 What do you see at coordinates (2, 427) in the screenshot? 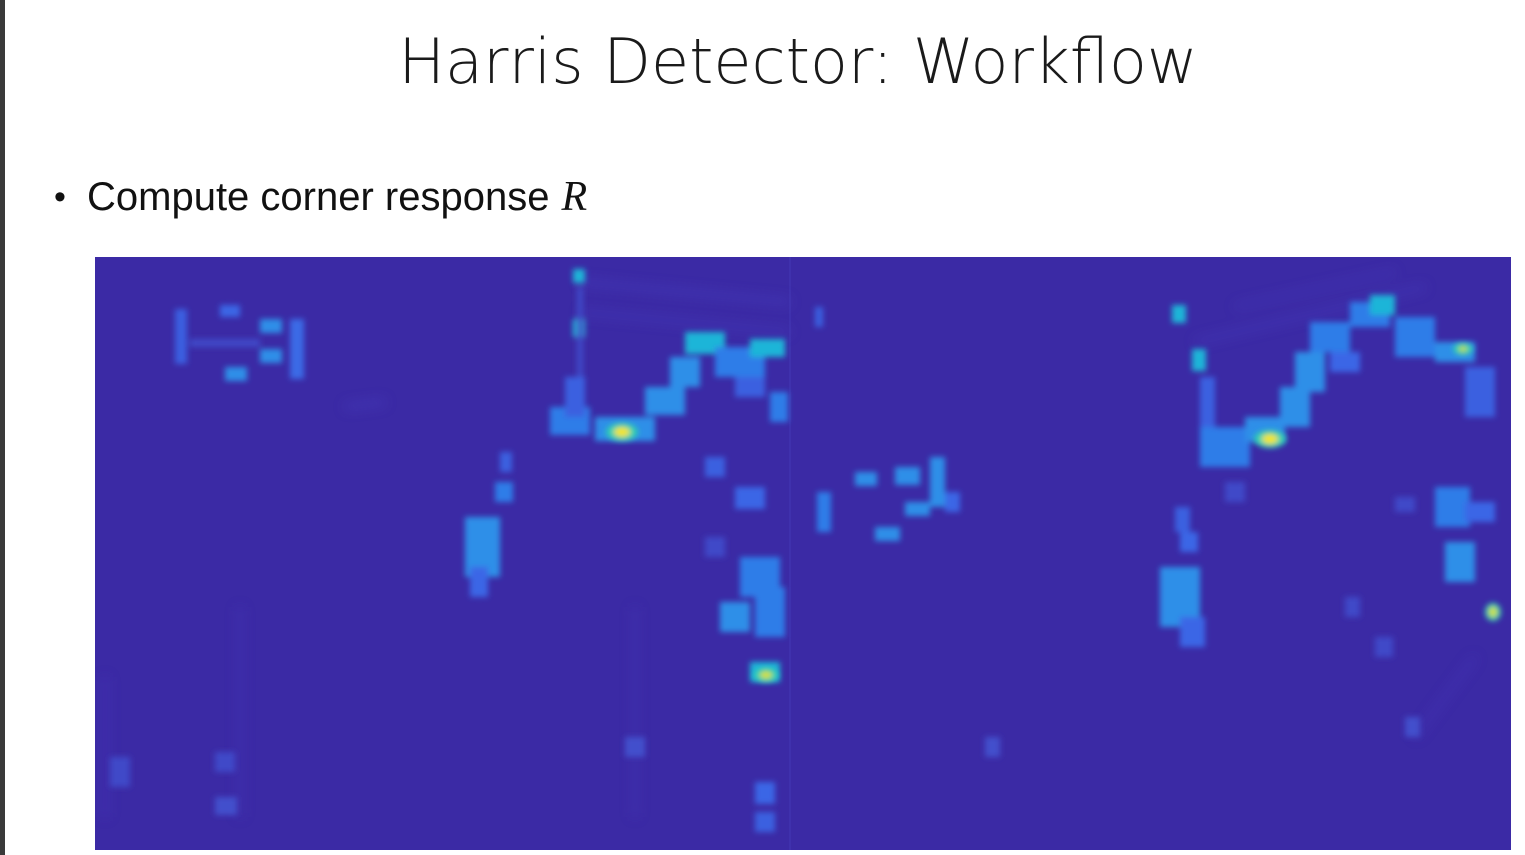
I see `window-edge` at bounding box center [2, 427].